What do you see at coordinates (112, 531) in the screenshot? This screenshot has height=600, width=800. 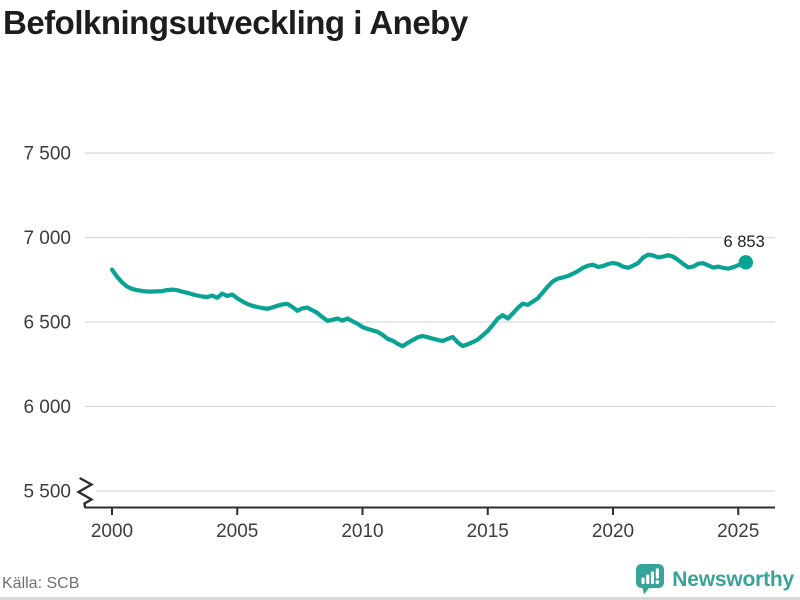 I see `x-tick-label: 2000` at bounding box center [112, 531].